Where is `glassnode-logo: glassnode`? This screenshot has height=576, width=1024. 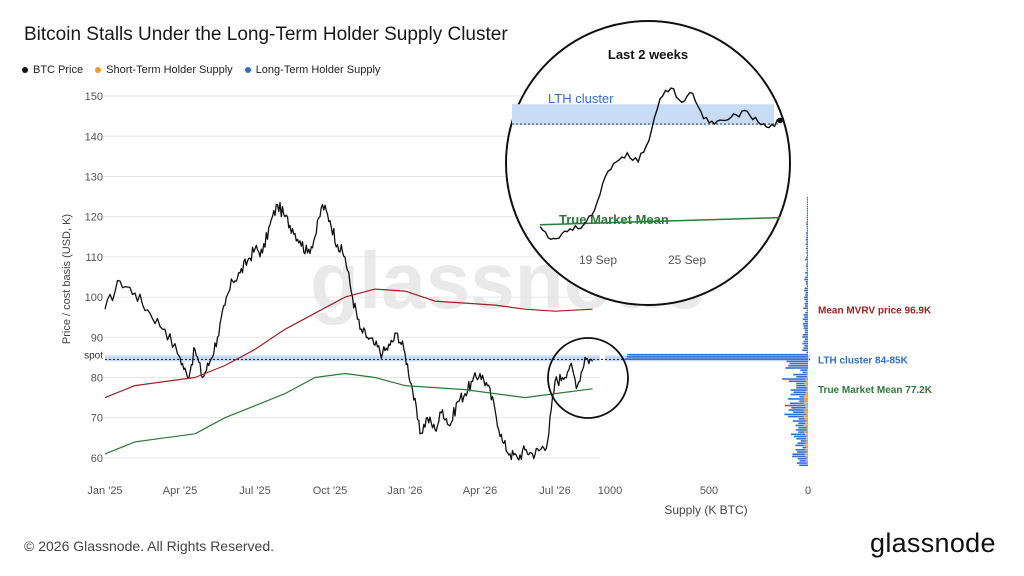 glassnode-logo: glassnode is located at coordinates (933, 543).